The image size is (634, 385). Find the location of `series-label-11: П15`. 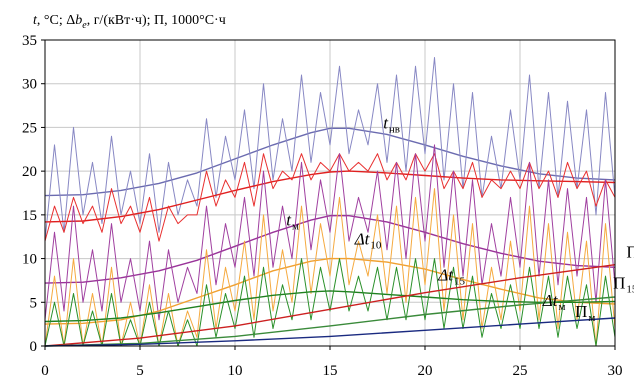

series-label-11: П15 is located at coordinates (623, 284).